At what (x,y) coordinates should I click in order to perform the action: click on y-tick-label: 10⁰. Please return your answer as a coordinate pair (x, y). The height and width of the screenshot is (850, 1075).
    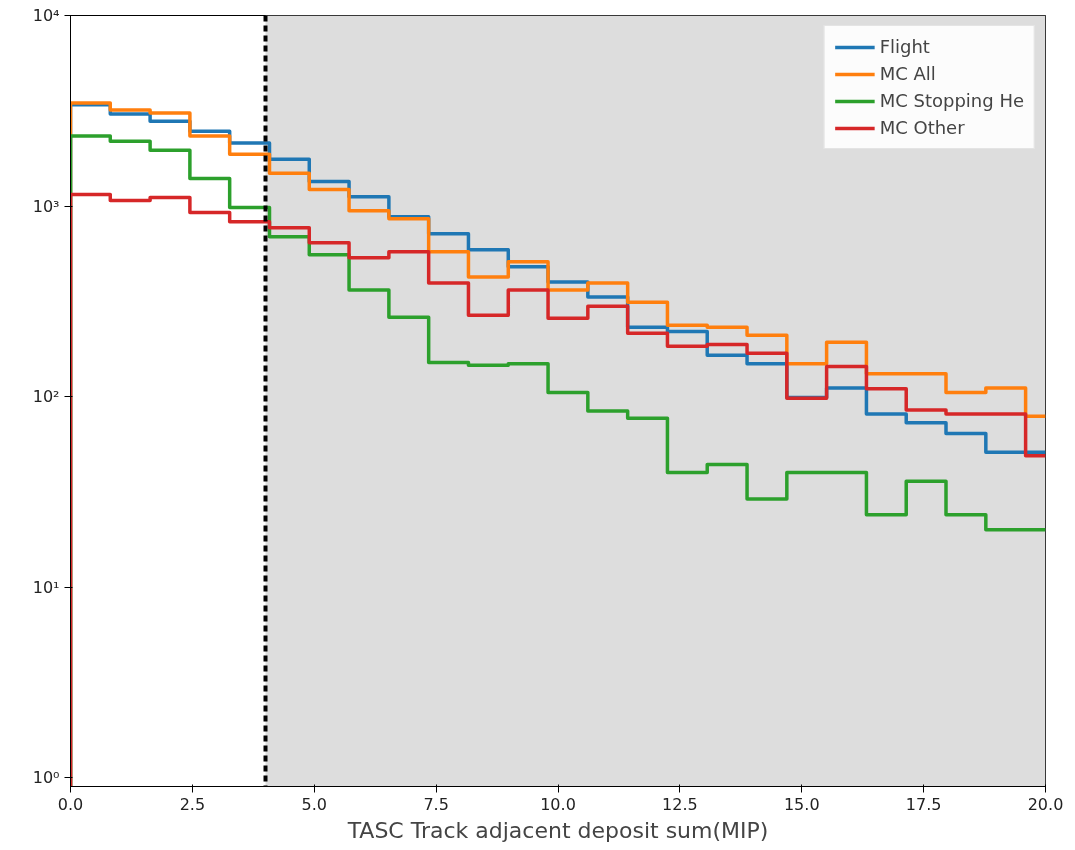
    Looking at the image, I should click on (46, 778).